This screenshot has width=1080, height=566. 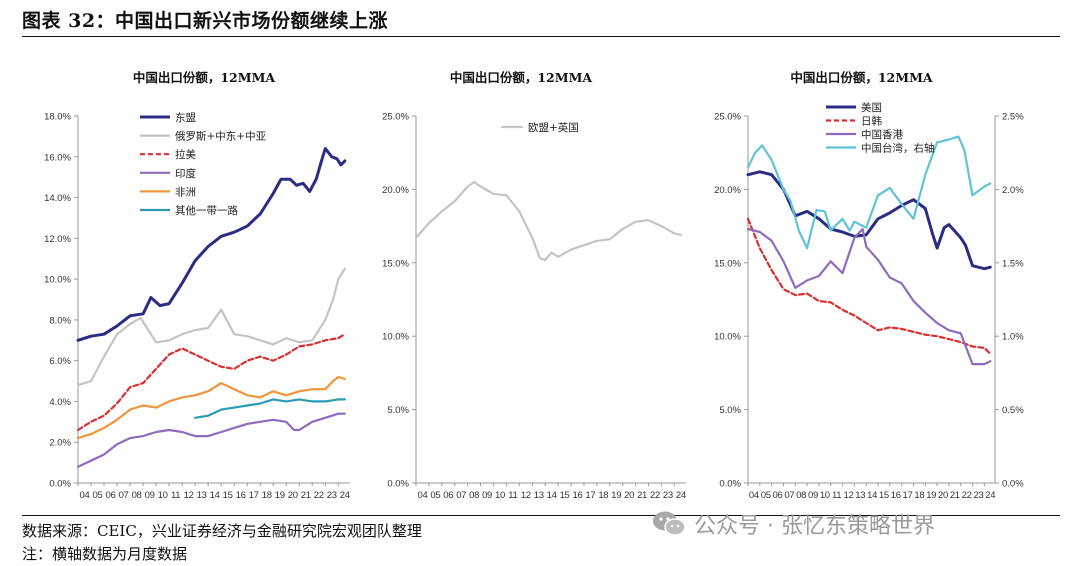 I want to click on y-tick-label: 8.0%, so click(x=60, y=320).